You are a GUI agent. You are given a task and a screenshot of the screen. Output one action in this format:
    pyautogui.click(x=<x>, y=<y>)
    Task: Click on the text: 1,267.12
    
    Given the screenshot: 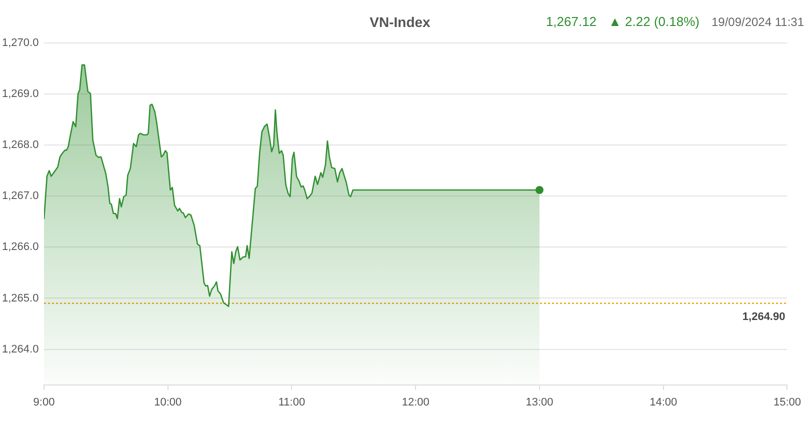 What is the action you would take?
    pyautogui.click(x=571, y=21)
    